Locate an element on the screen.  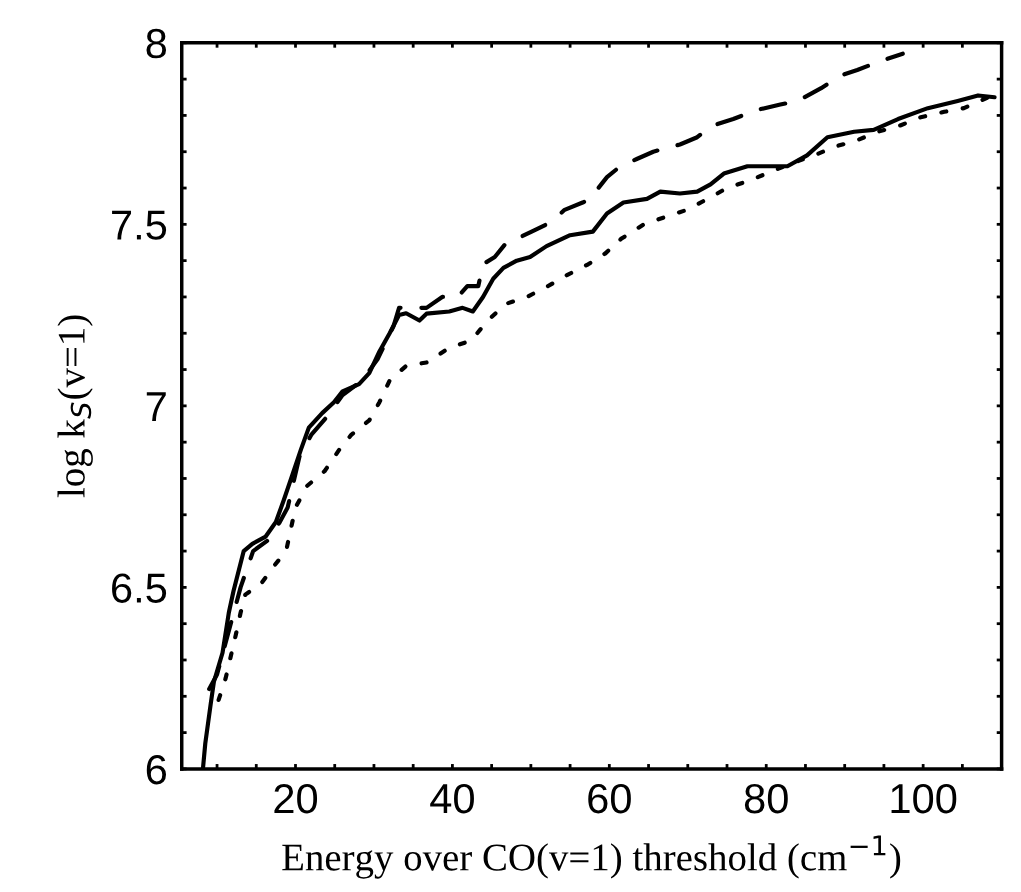
y-tick-label: 6.5 is located at coordinates (139, 588).